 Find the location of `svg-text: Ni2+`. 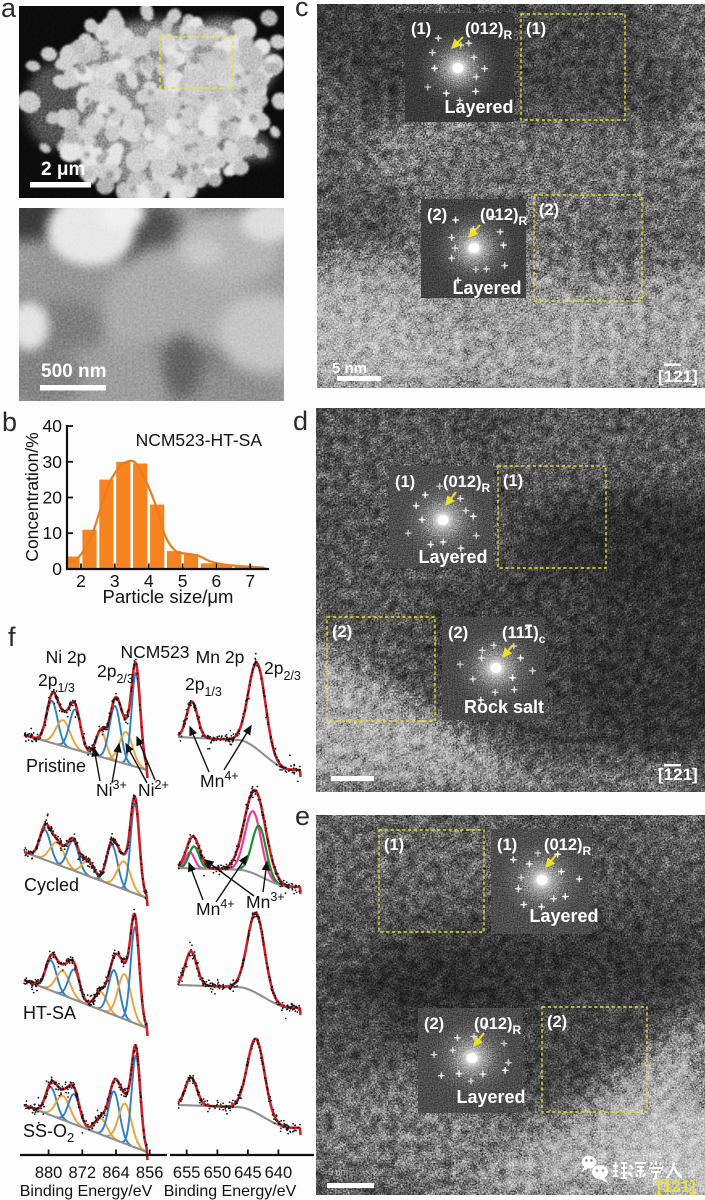

svg-text: Ni2+ is located at coordinates (153, 789).